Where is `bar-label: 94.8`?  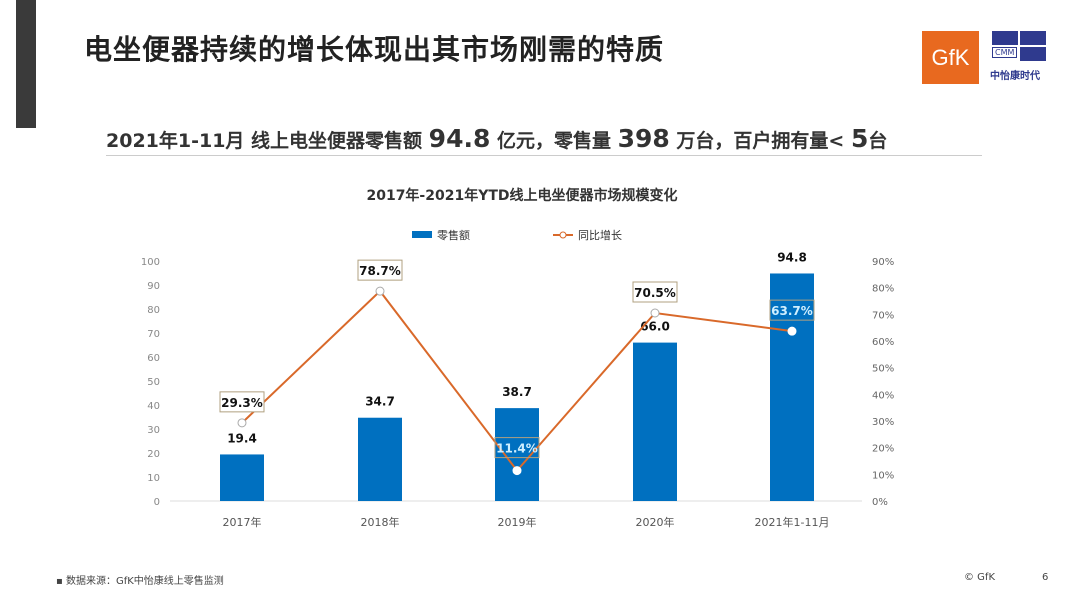 bar-label: 94.8 is located at coordinates (792, 257).